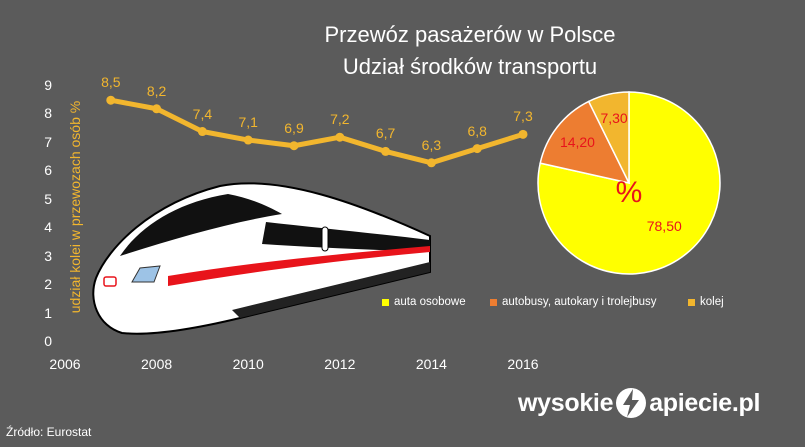 The height and width of the screenshot is (447, 805). I want to click on chart-title-line1: Przewóz pasażerów w Polsce, so click(470, 34).